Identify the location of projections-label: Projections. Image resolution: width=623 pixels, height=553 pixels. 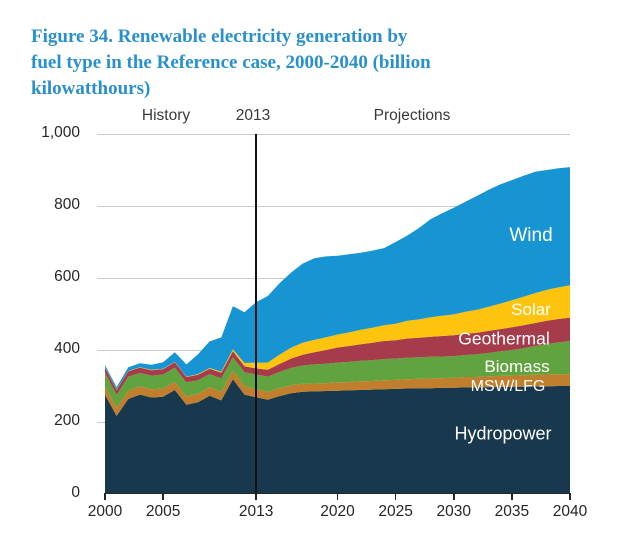
(412, 115).